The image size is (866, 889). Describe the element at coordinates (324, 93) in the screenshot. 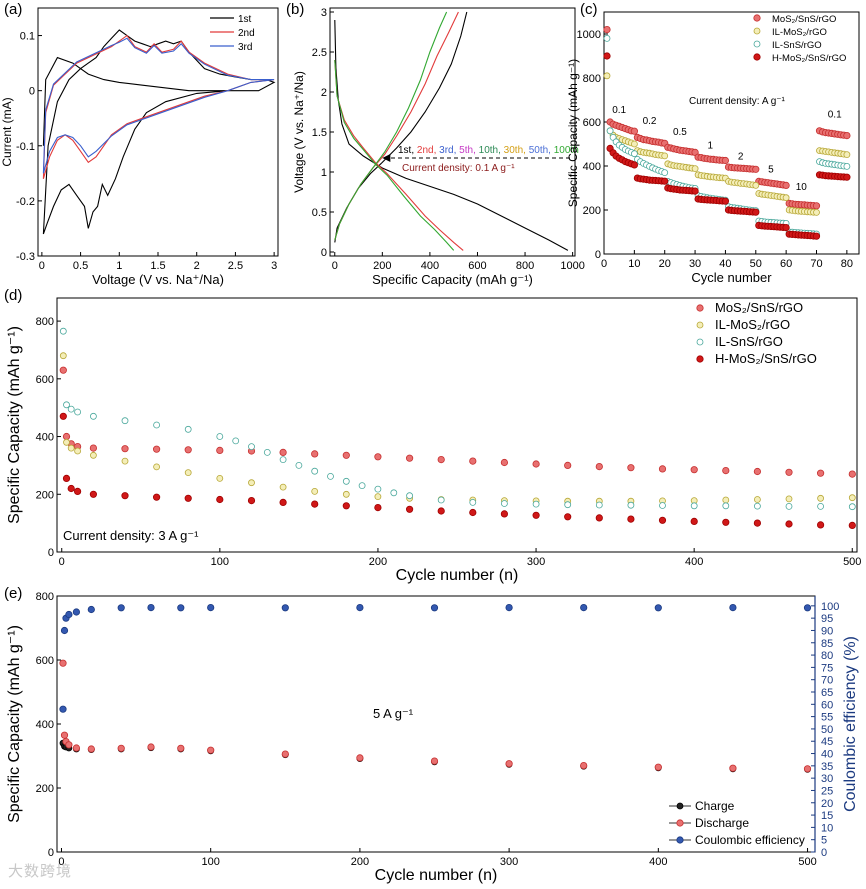

I see `b-ytick-label: 2` at that location.